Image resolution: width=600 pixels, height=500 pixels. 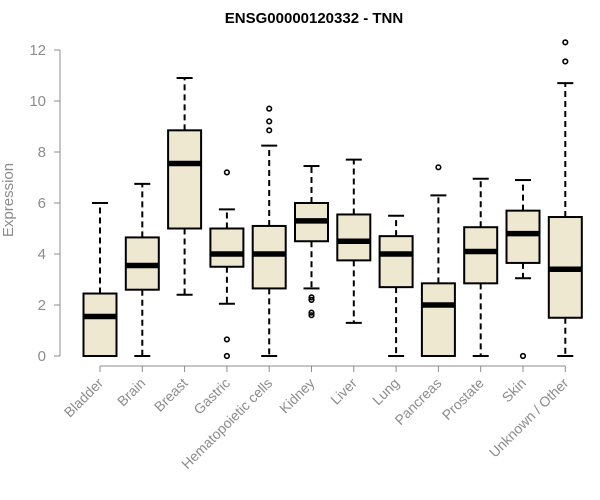 What do you see at coordinates (42, 254) in the screenshot?
I see `y-tick-label: 4` at bounding box center [42, 254].